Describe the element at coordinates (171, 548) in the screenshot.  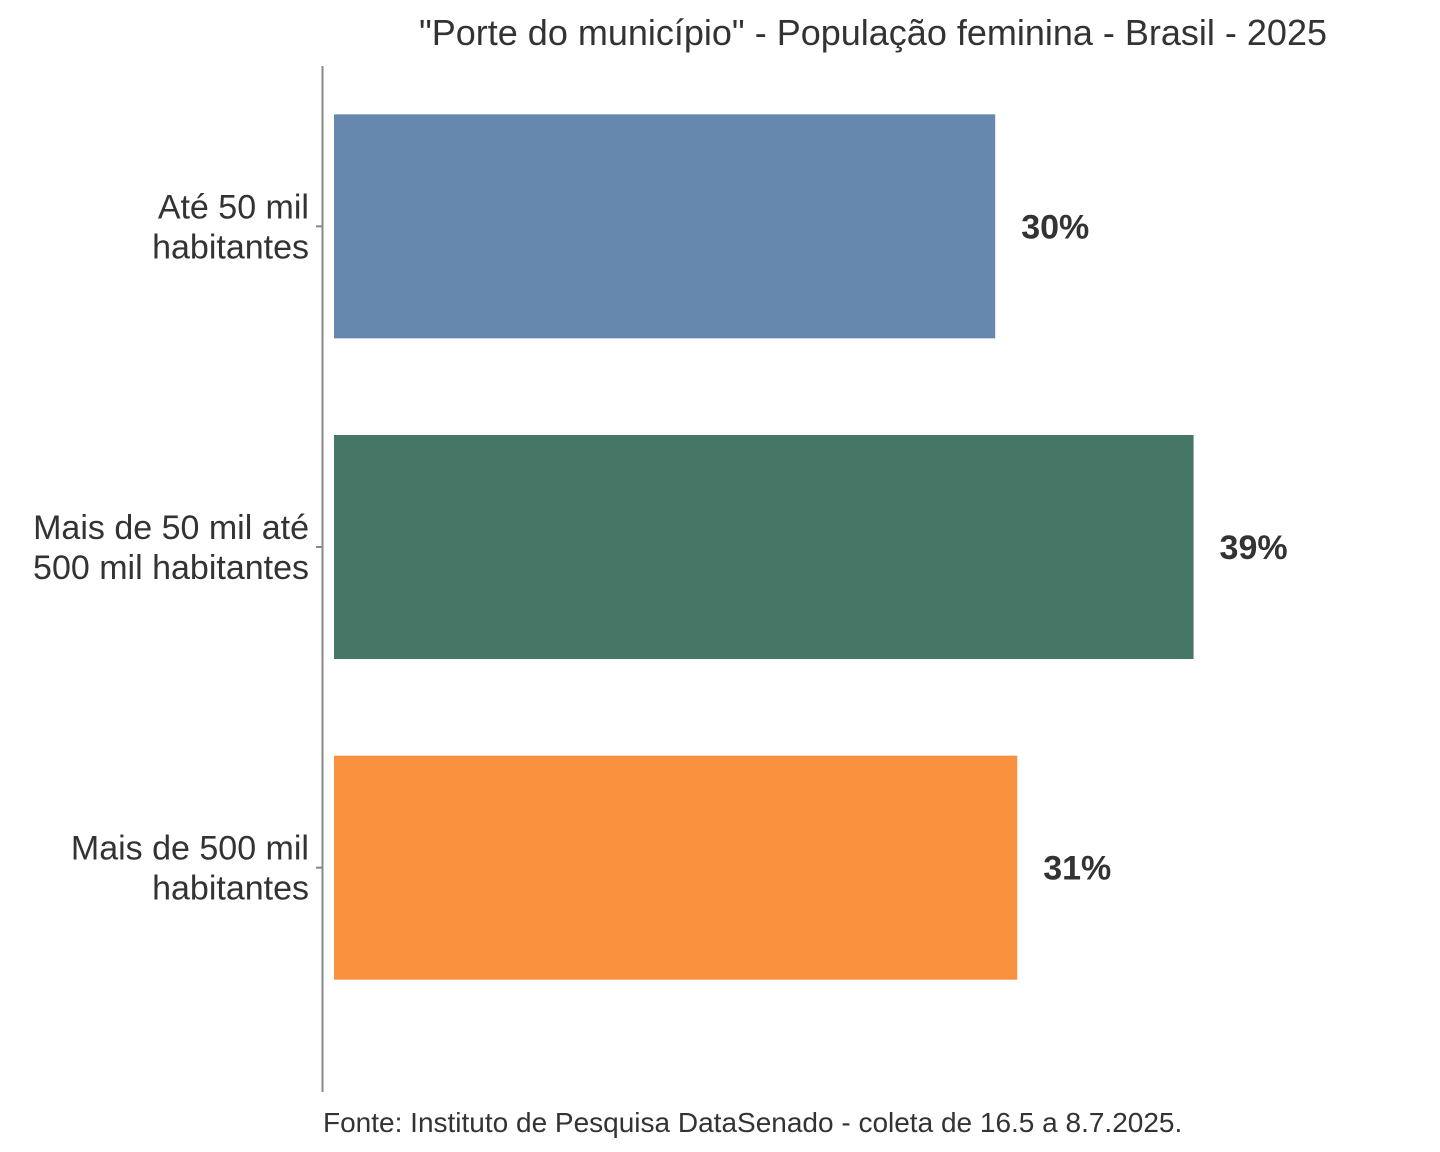
I see `category-label-1: Mais de 50 mil até 500 mil habitantes` at that location.